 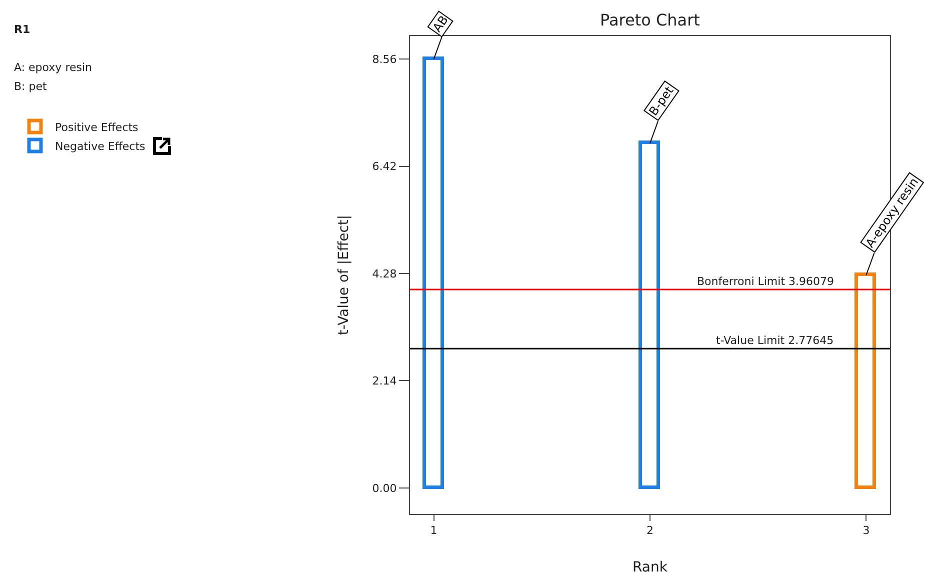 I want to click on ref-line-label: t-Value Limit 2.77645, so click(x=775, y=340).